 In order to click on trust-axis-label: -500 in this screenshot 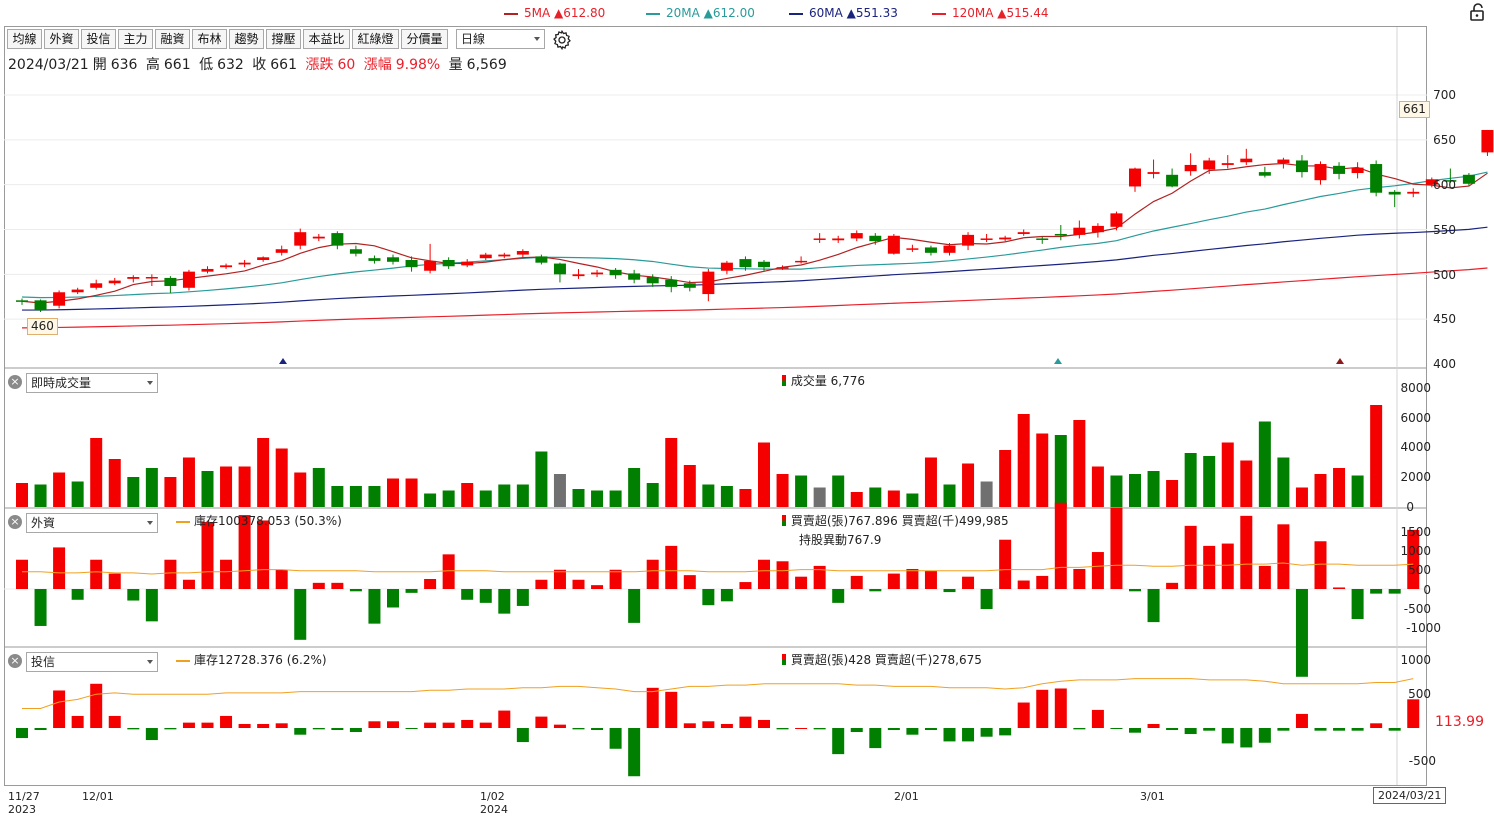, I will do `click(1422, 761)`.